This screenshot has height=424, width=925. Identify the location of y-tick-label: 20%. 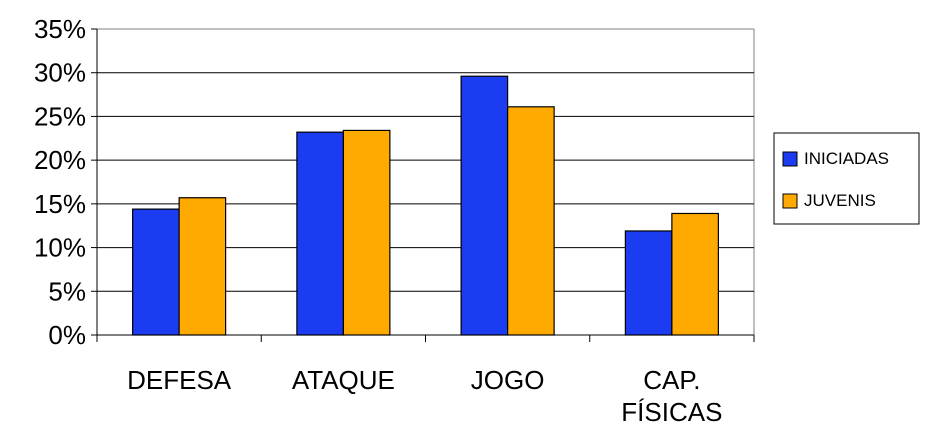
(60, 160).